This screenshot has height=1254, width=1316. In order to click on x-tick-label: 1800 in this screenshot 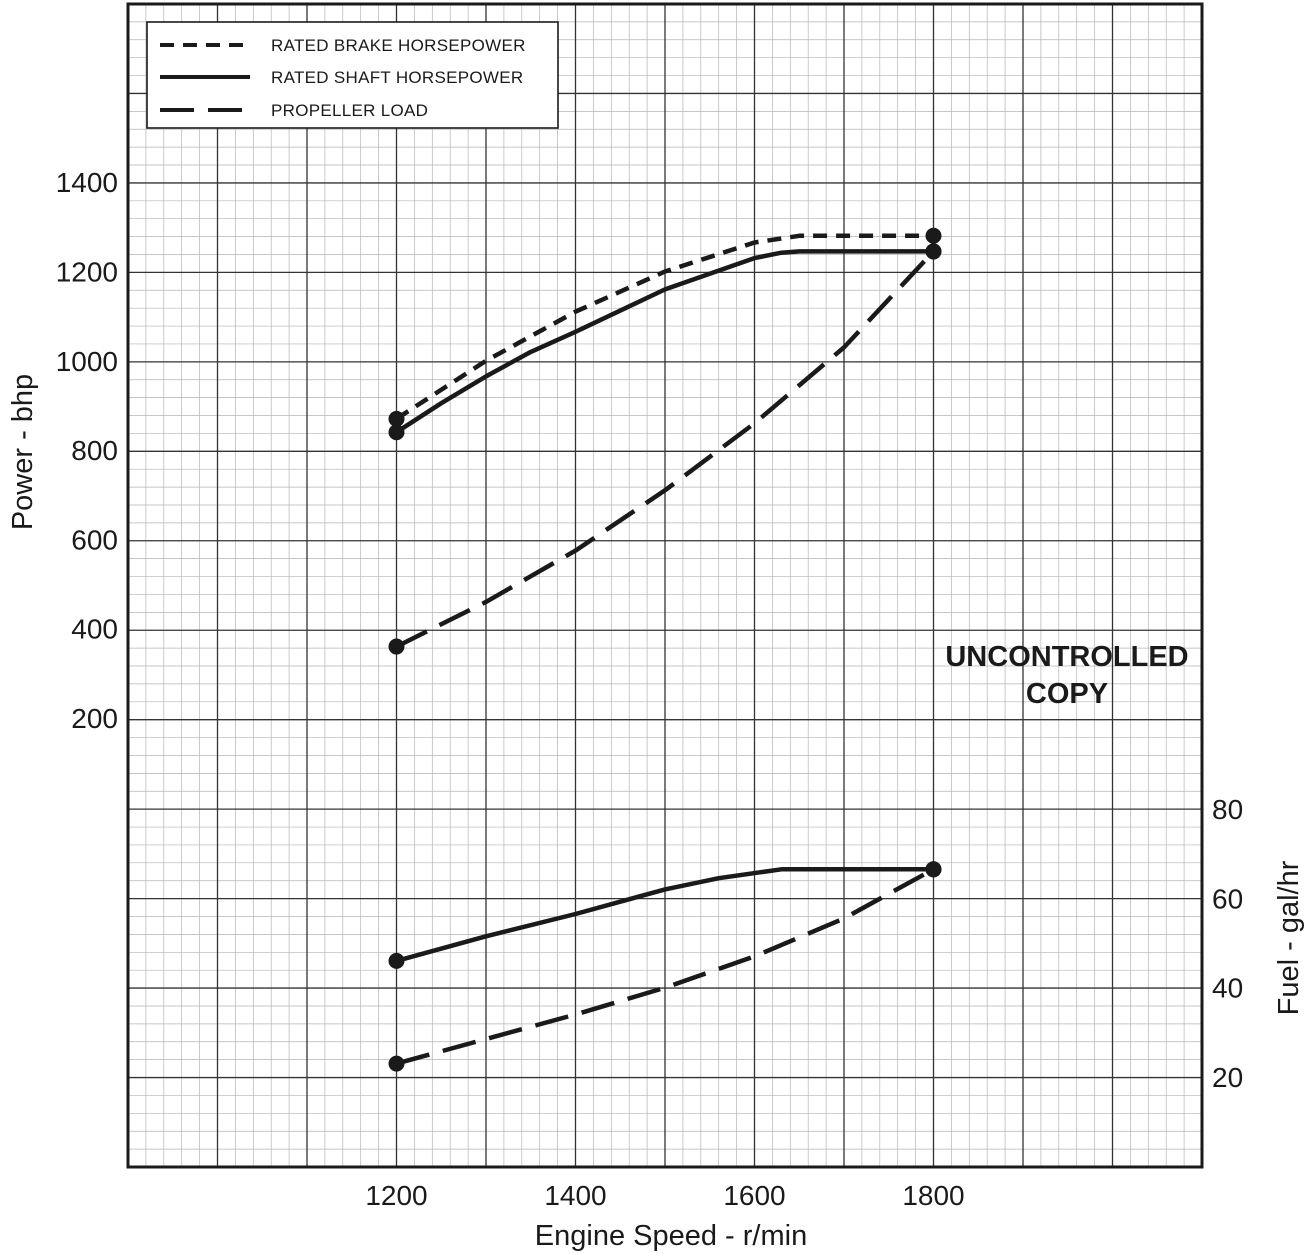, I will do `click(933, 1195)`.